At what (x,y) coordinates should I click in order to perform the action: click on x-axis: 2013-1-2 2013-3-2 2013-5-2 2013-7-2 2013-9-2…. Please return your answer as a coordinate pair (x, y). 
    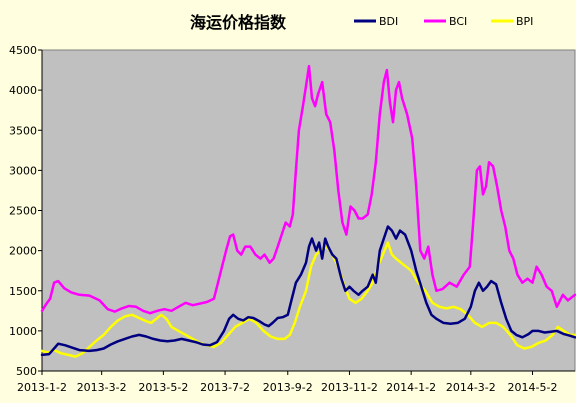
    Looking at the image, I should click on (296, 382).